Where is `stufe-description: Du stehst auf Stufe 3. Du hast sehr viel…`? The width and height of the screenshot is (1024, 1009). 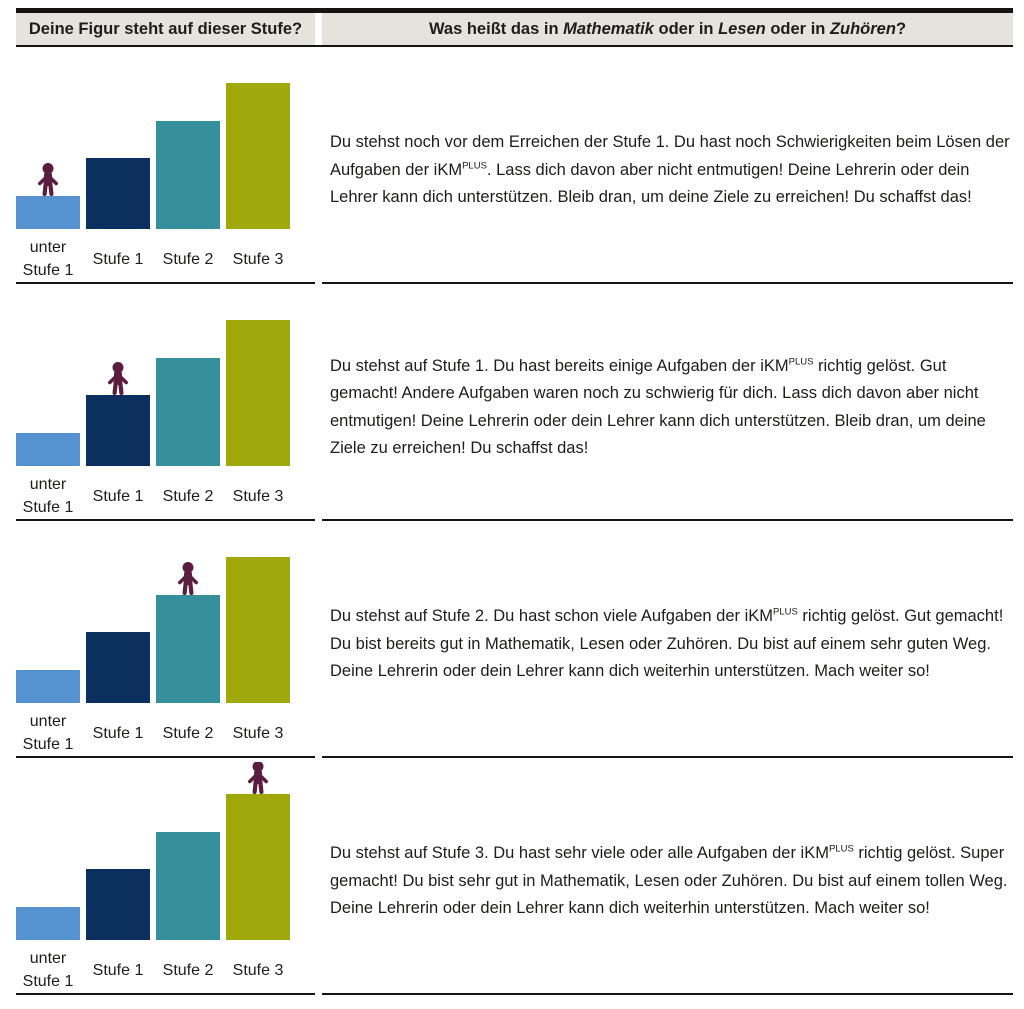
stufe-description: Du stehst auf Stufe 3. Du hast sehr viel… is located at coordinates (670, 881).